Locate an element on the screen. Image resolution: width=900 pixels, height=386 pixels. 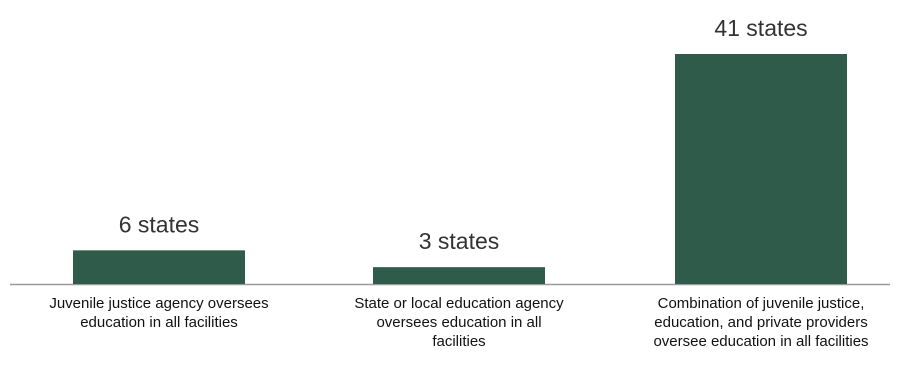
data-label-2: 3 states is located at coordinates (459, 241).